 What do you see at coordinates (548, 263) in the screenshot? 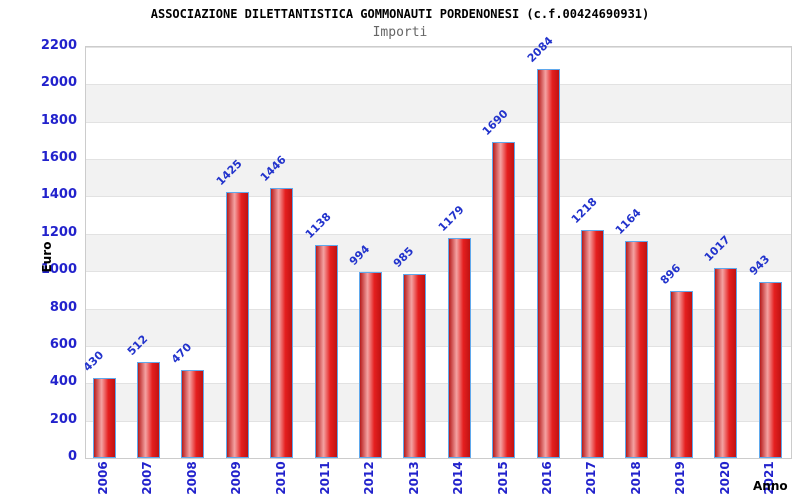
I see `bar-2016` at bounding box center [548, 263].